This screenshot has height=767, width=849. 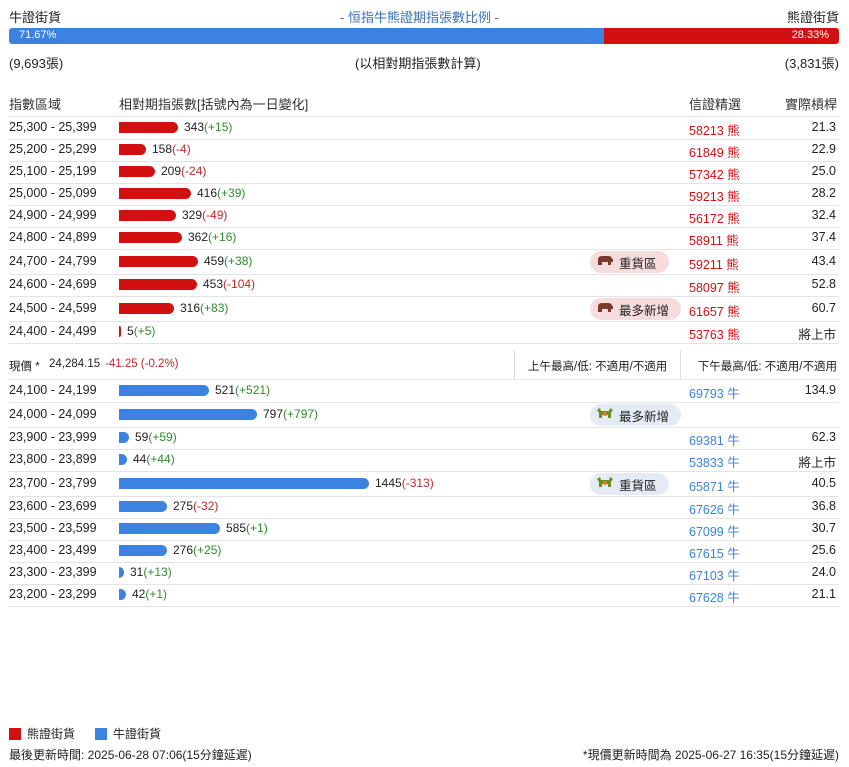 What do you see at coordinates (823, 171) in the screenshot?
I see `leverage-value: 25.0` at bounding box center [823, 171].